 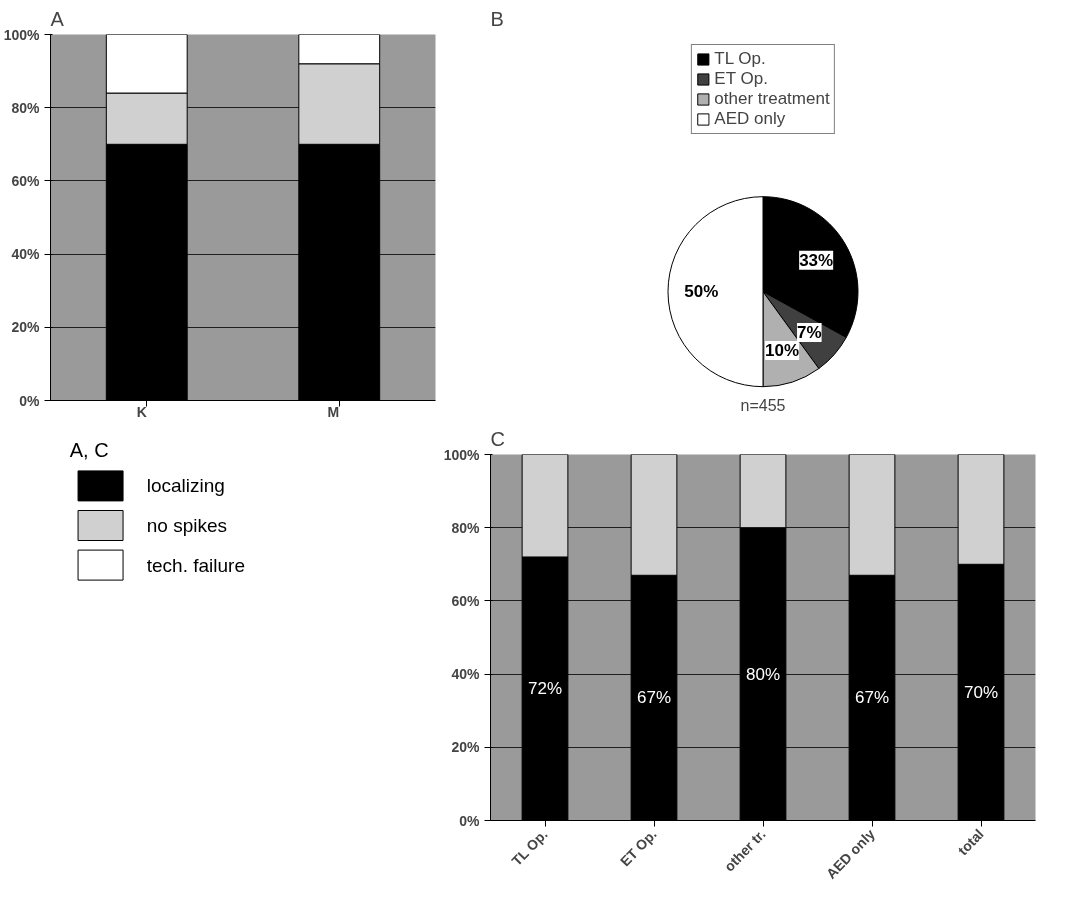 What do you see at coordinates (816, 260) in the screenshot?
I see `data-label: 33%` at bounding box center [816, 260].